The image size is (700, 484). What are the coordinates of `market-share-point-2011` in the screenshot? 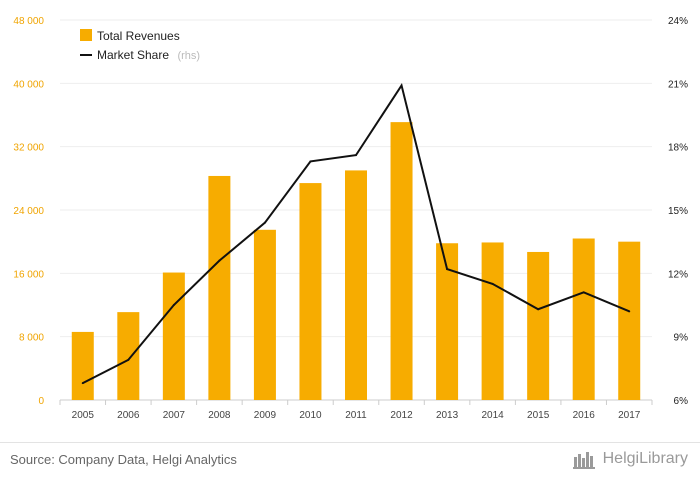 It's located at (356, 155).